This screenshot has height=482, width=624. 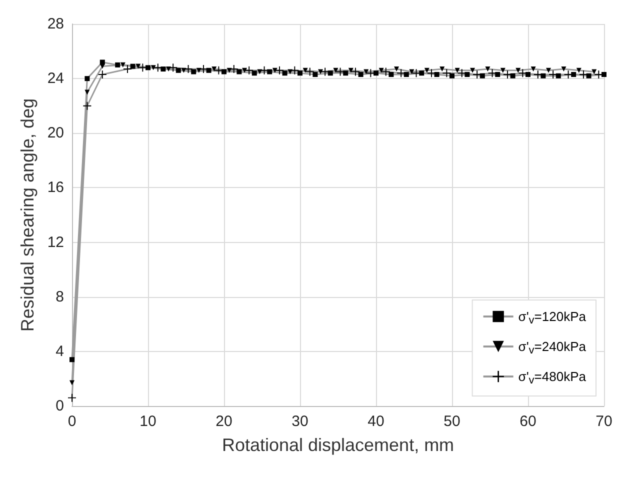 I want to click on y-tick-label: 28, so click(x=55, y=24).